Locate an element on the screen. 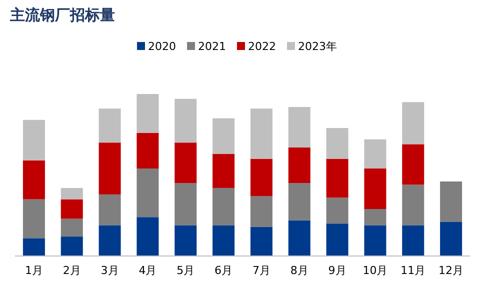 The image size is (481, 289). x-tick-label: 3月 is located at coordinates (109, 270).